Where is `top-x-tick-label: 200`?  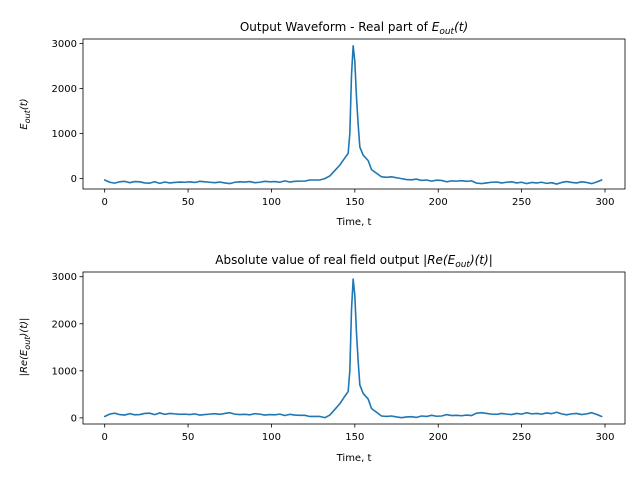
top-x-tick-label: 200 is located at coordinates (438, 202).